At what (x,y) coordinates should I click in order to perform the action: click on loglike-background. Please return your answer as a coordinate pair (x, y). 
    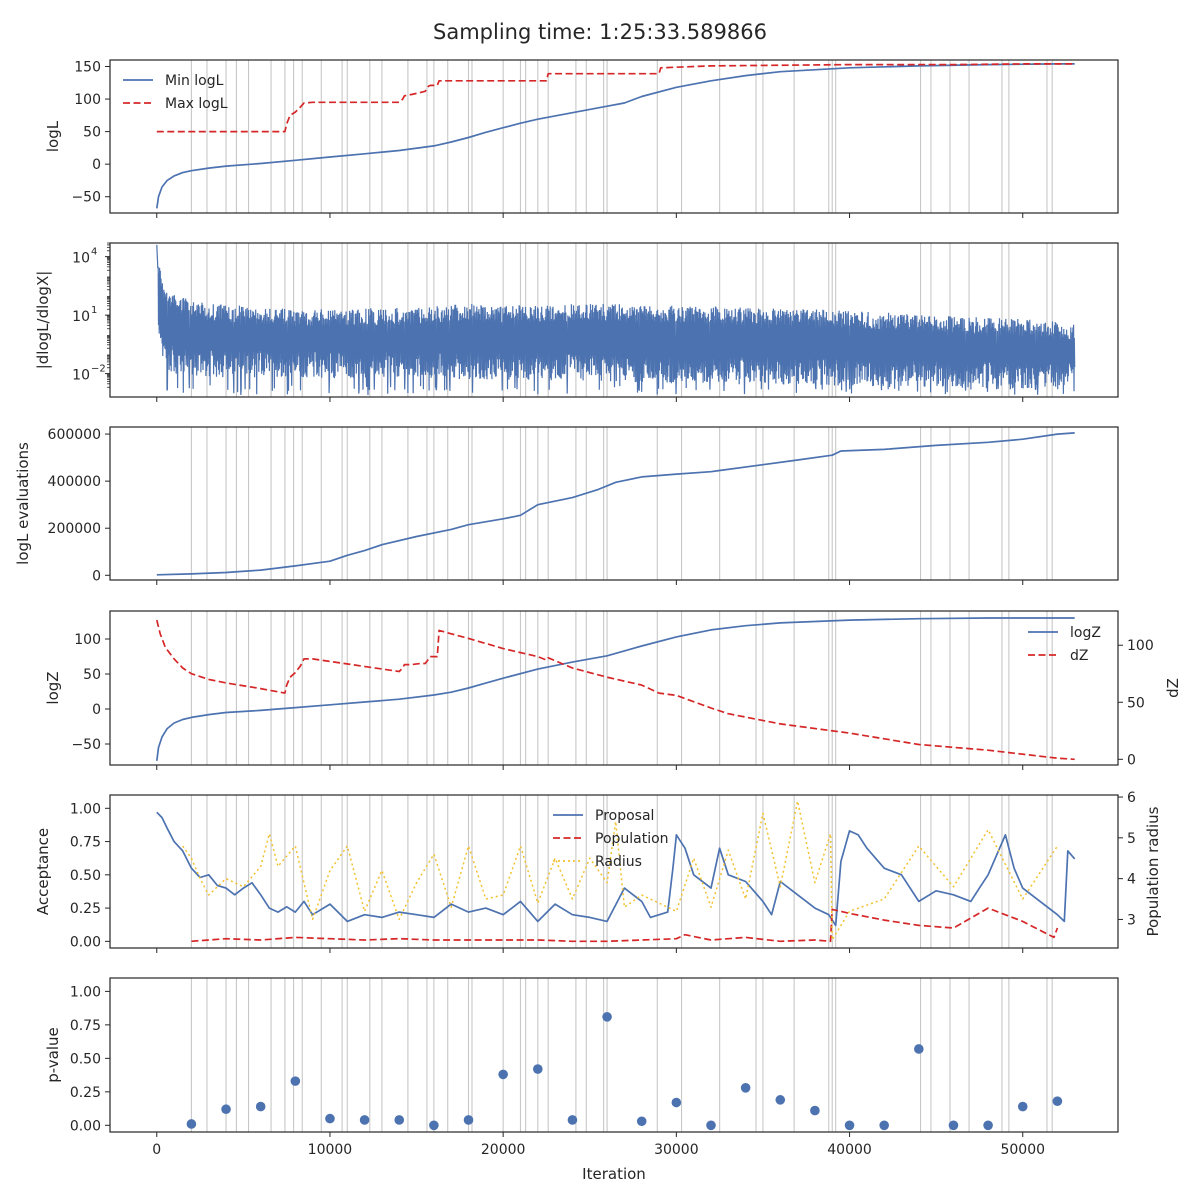
    Looking at the image, I should click on (614, 136).